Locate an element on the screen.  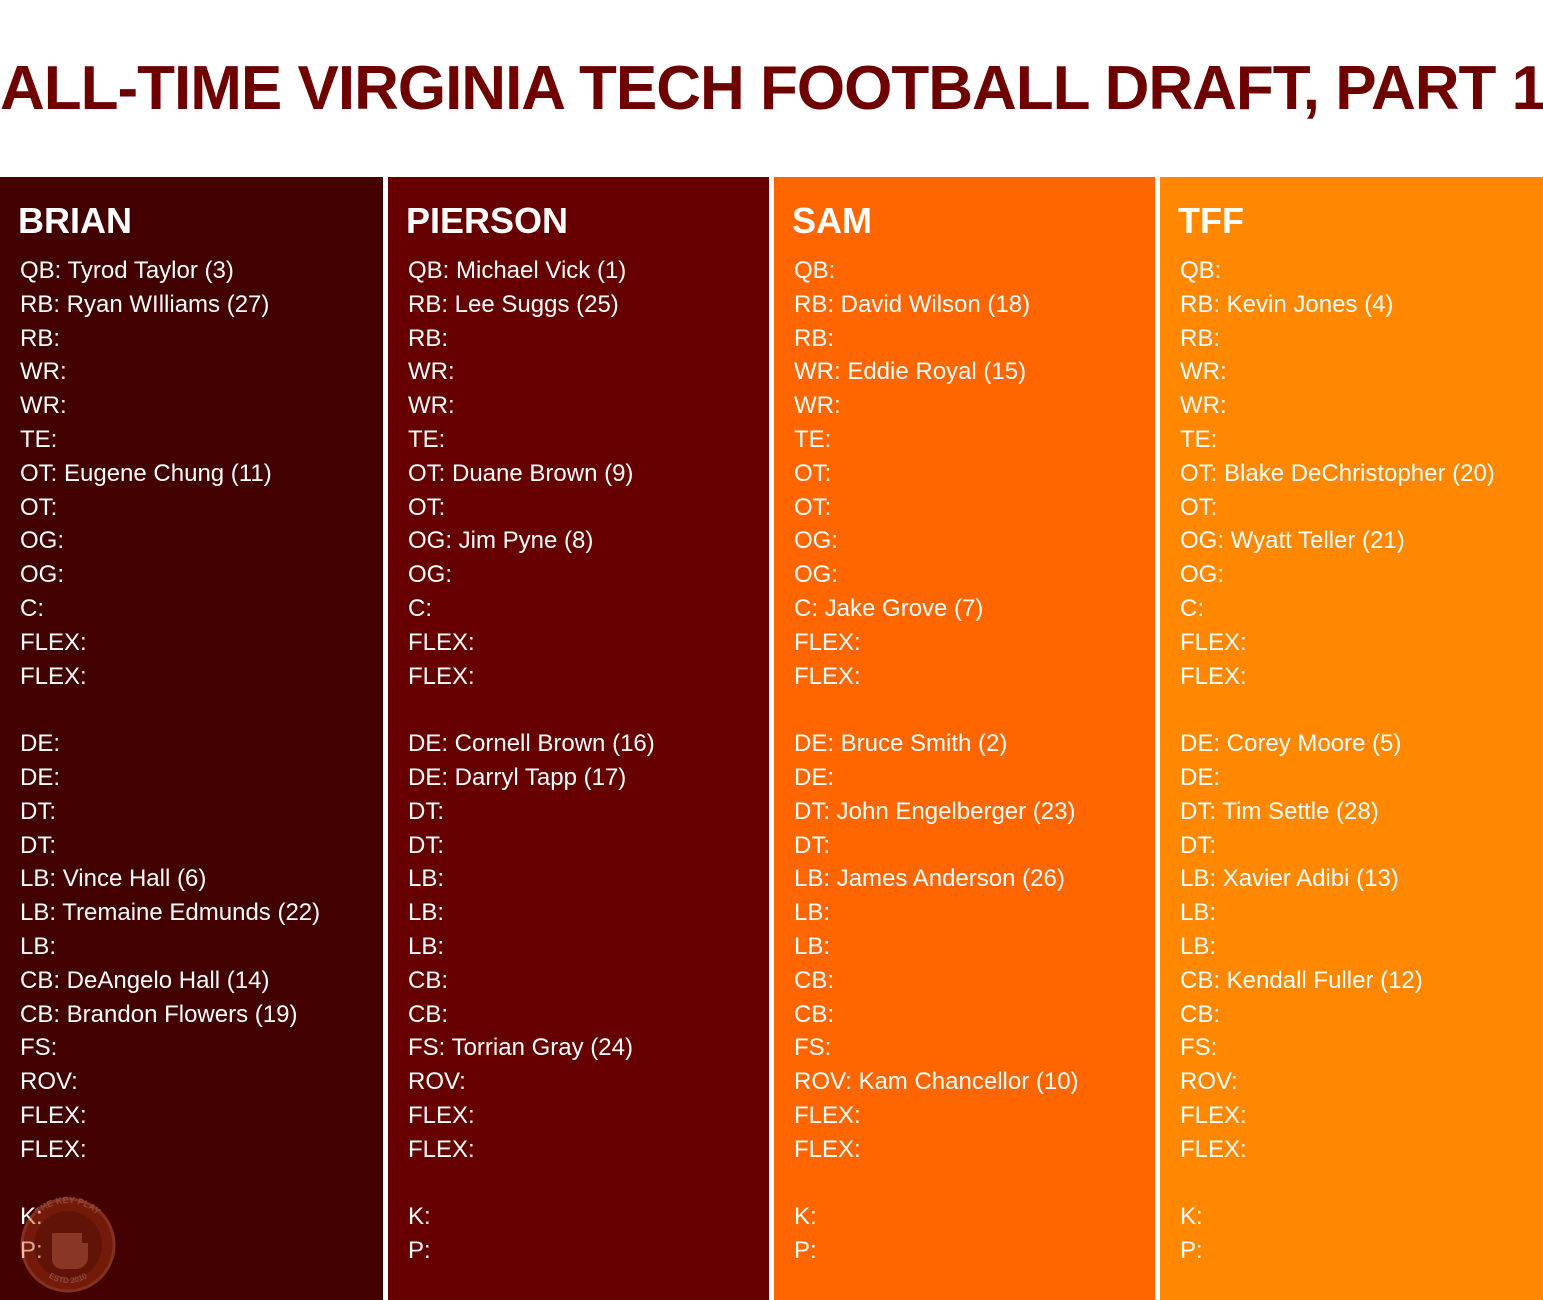
roster-row: OG: Wyatt Teller (21) is located at coordinates (1292, 541).